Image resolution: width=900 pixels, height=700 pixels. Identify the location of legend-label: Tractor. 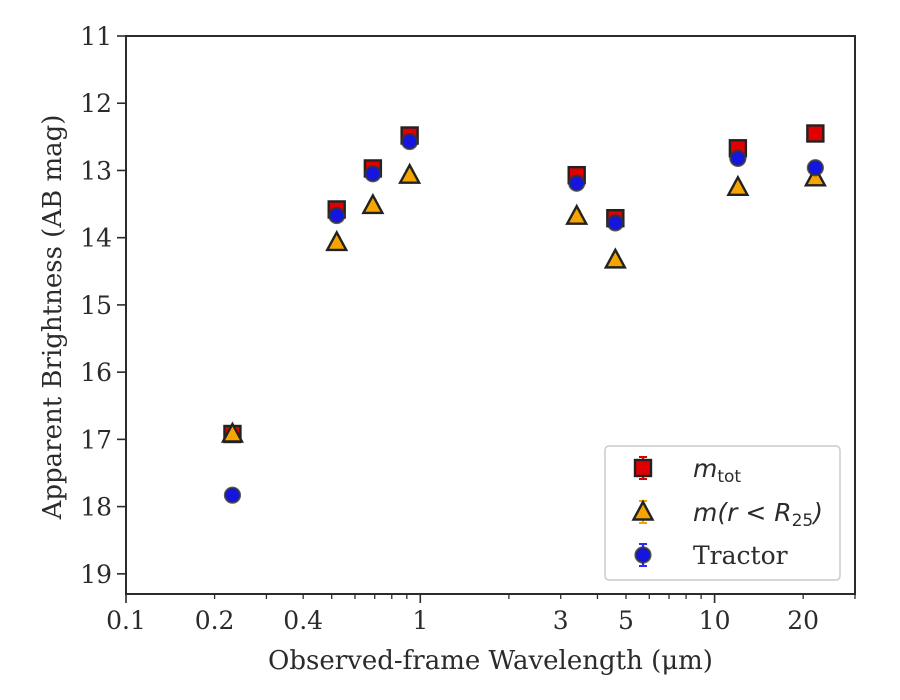
(740, 555).